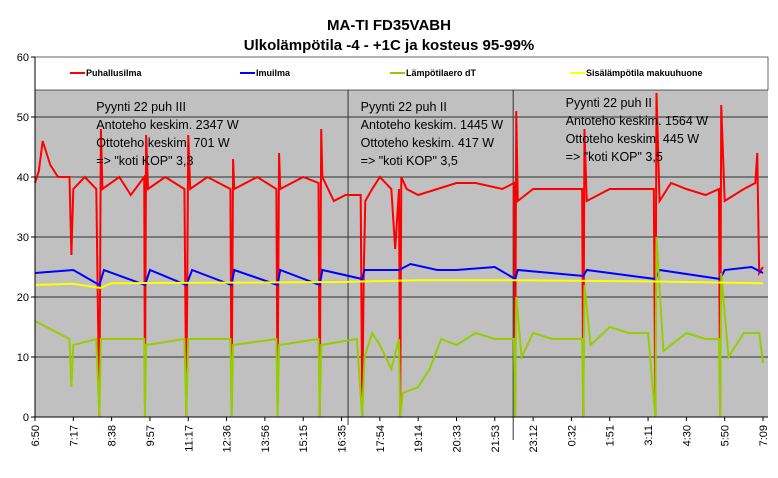 The image size is (778, 478). Describe the element at coordinates (23, 238) in the screenshot. I see `y-tick-label: 30` at that location.